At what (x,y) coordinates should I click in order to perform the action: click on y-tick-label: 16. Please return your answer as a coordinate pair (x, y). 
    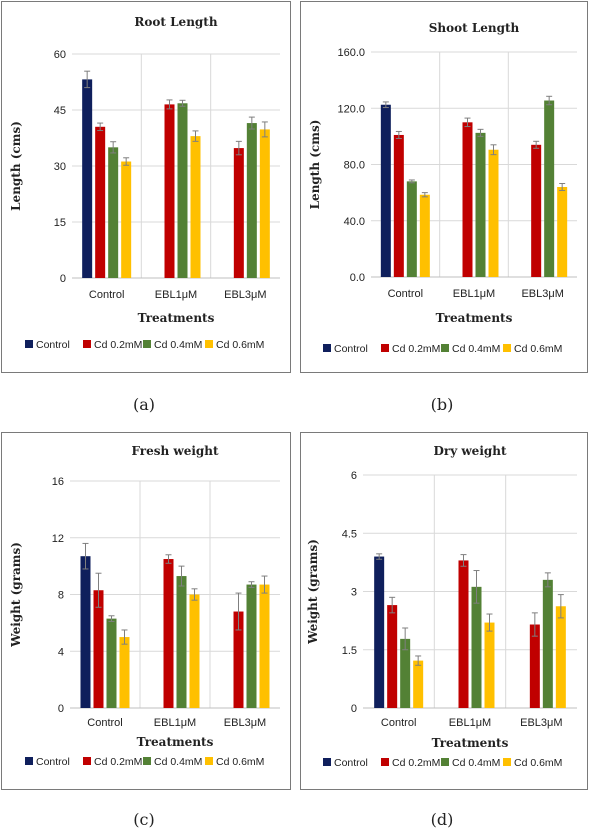
    Looking at the image, I should click on (58, 482).